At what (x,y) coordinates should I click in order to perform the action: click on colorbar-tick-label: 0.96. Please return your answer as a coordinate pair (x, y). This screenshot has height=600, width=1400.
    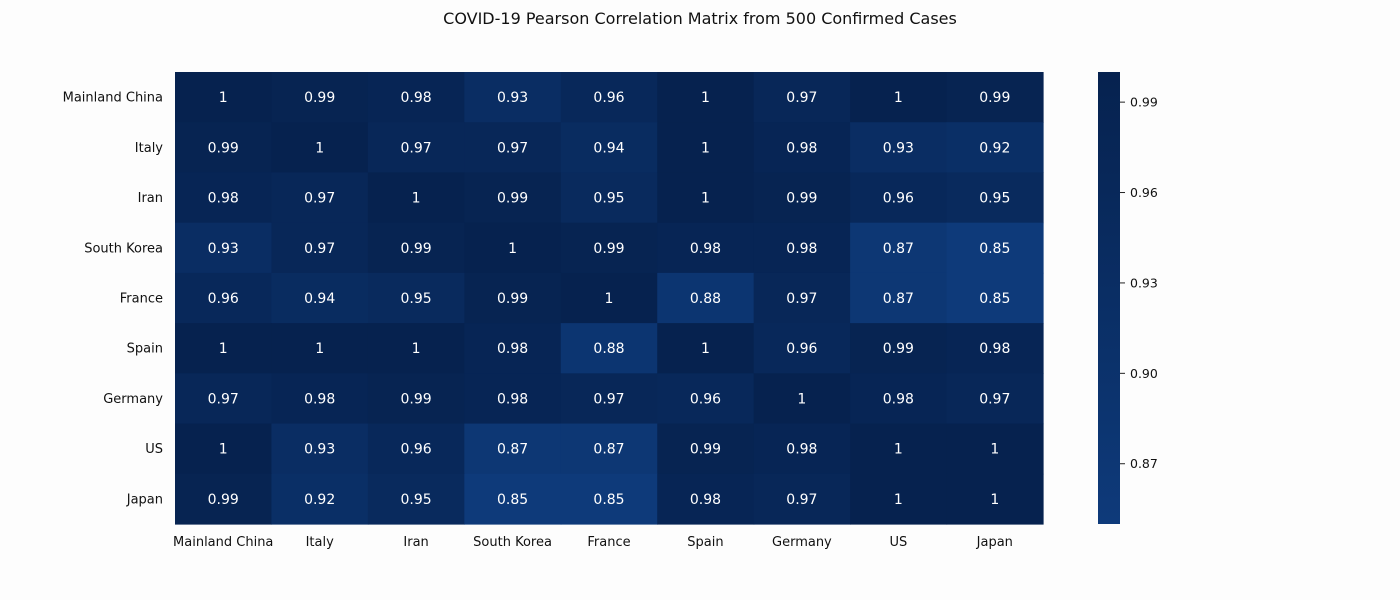
    Looking at the image, I should click on (1144, 192).